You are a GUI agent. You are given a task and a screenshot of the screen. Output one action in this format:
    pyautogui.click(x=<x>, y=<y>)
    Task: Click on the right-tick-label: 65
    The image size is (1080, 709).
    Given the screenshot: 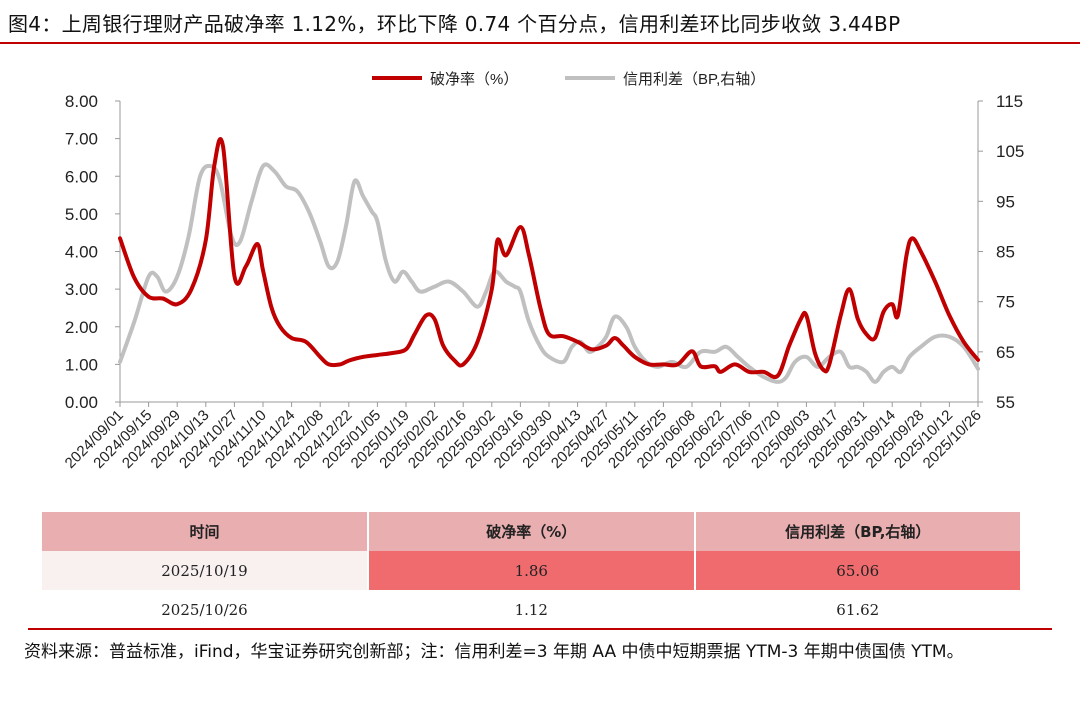 What is the action you would take?
    pyautogui.click(x=1005, y=352)
    